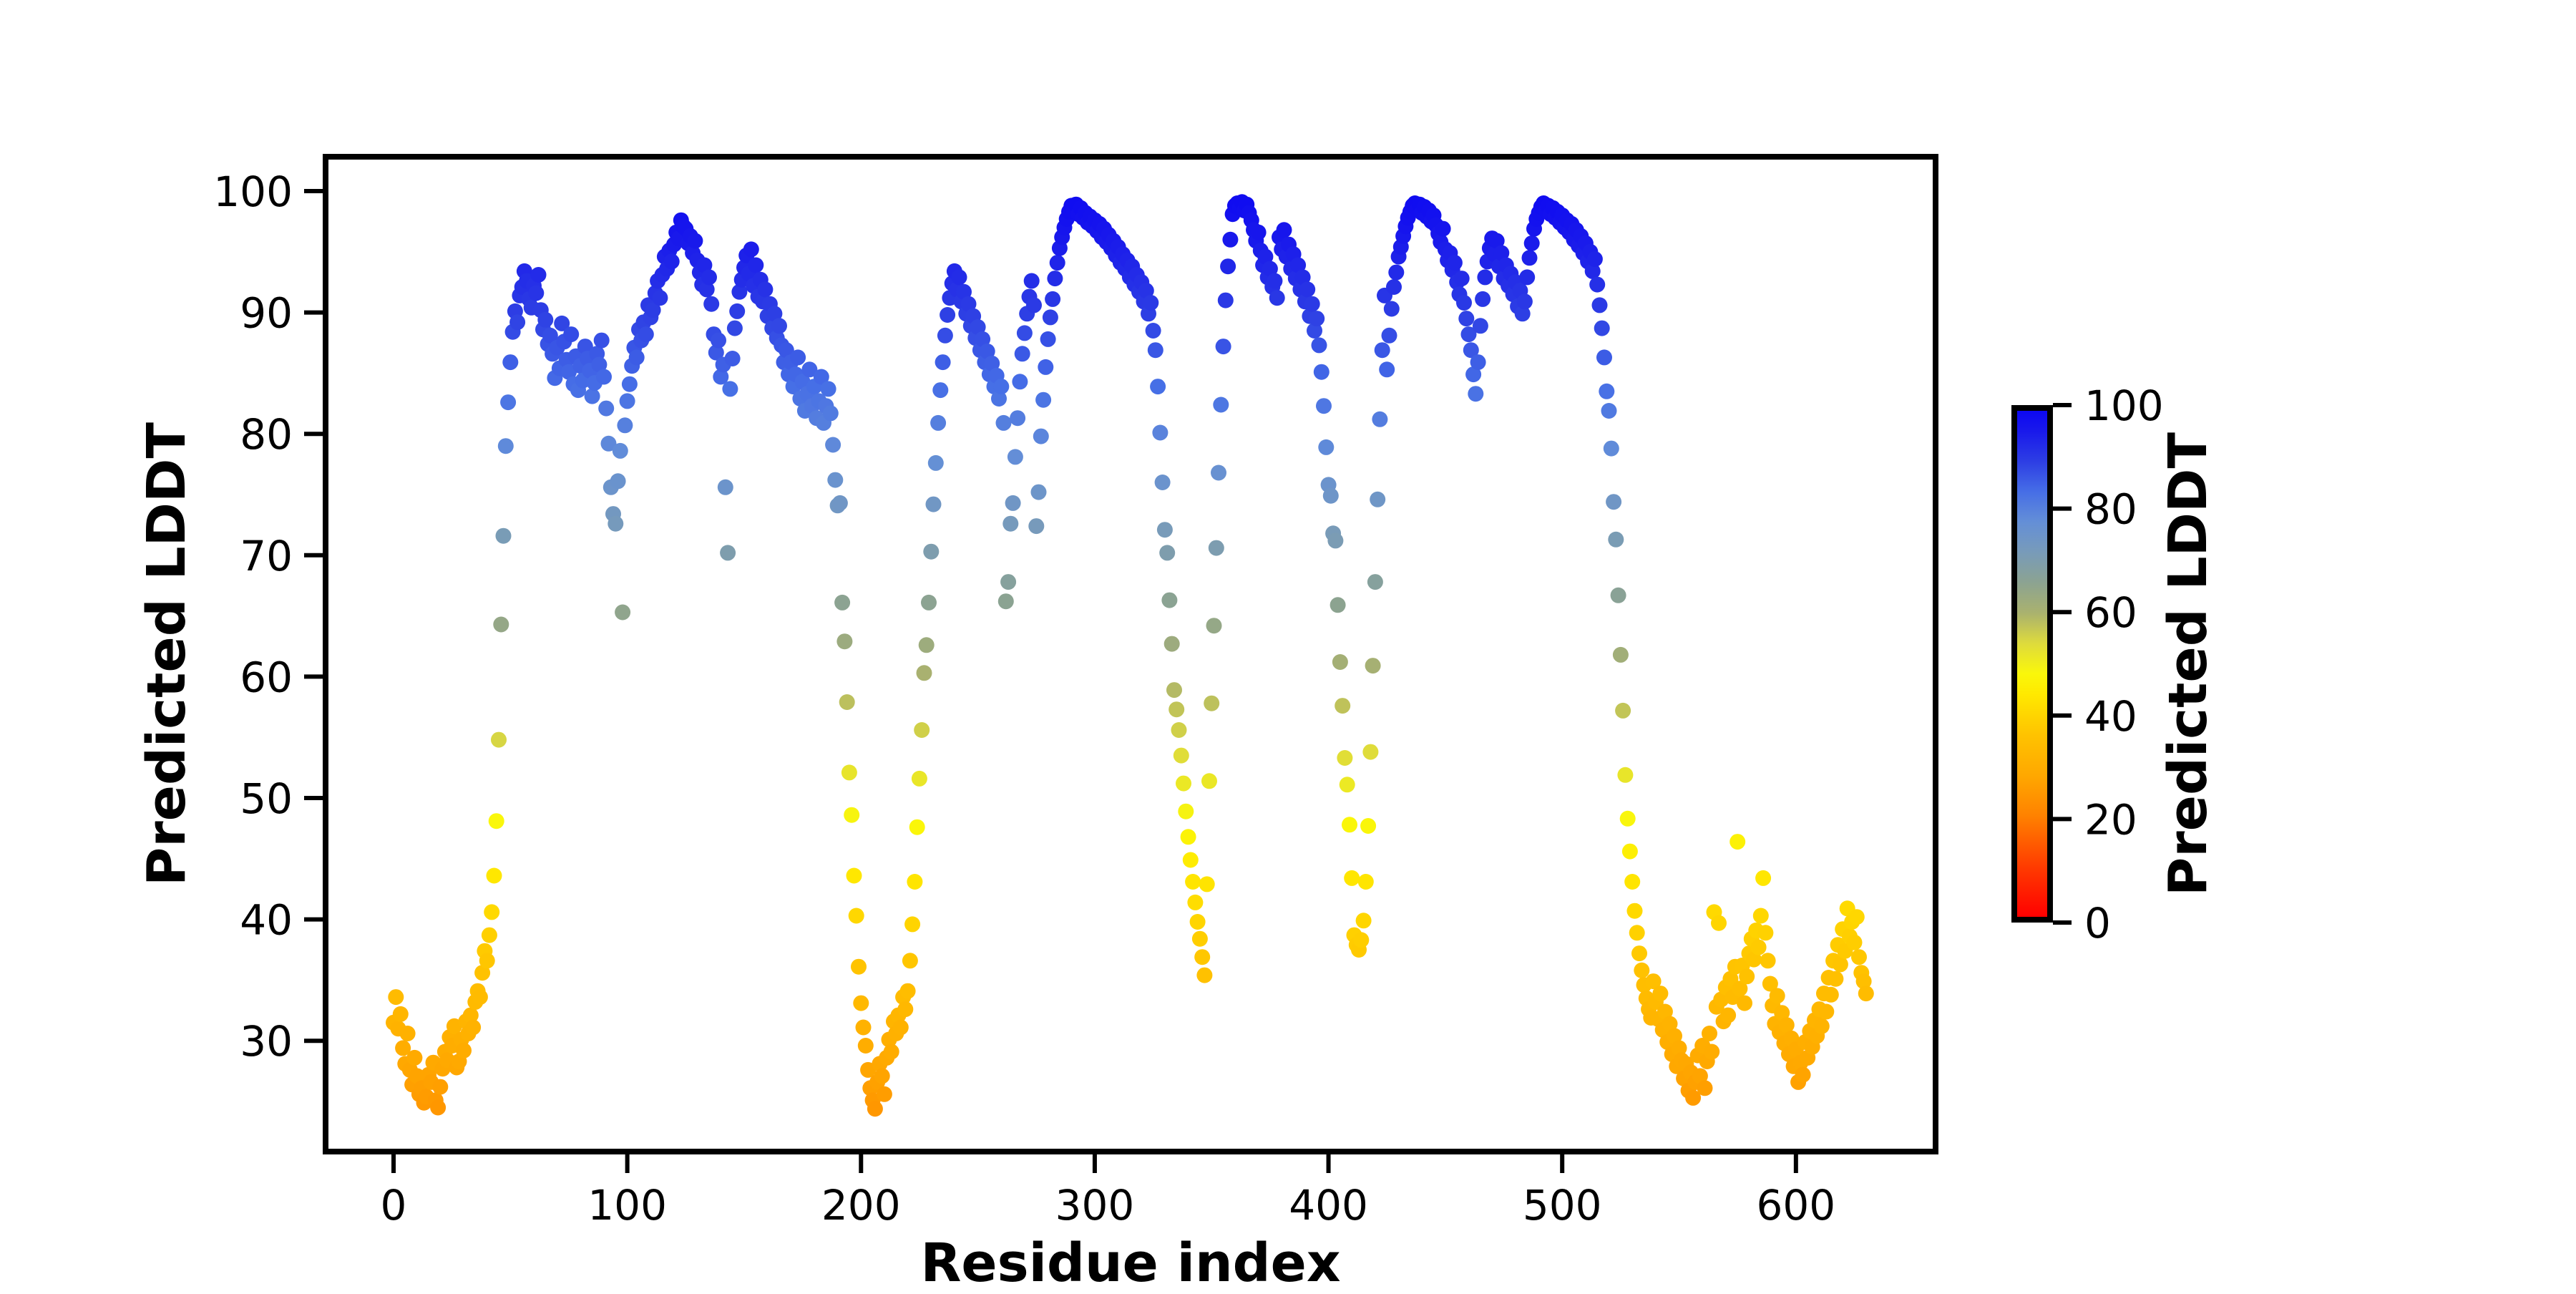  I want to click on x-tick-label: 600, so click(1796, 1205).